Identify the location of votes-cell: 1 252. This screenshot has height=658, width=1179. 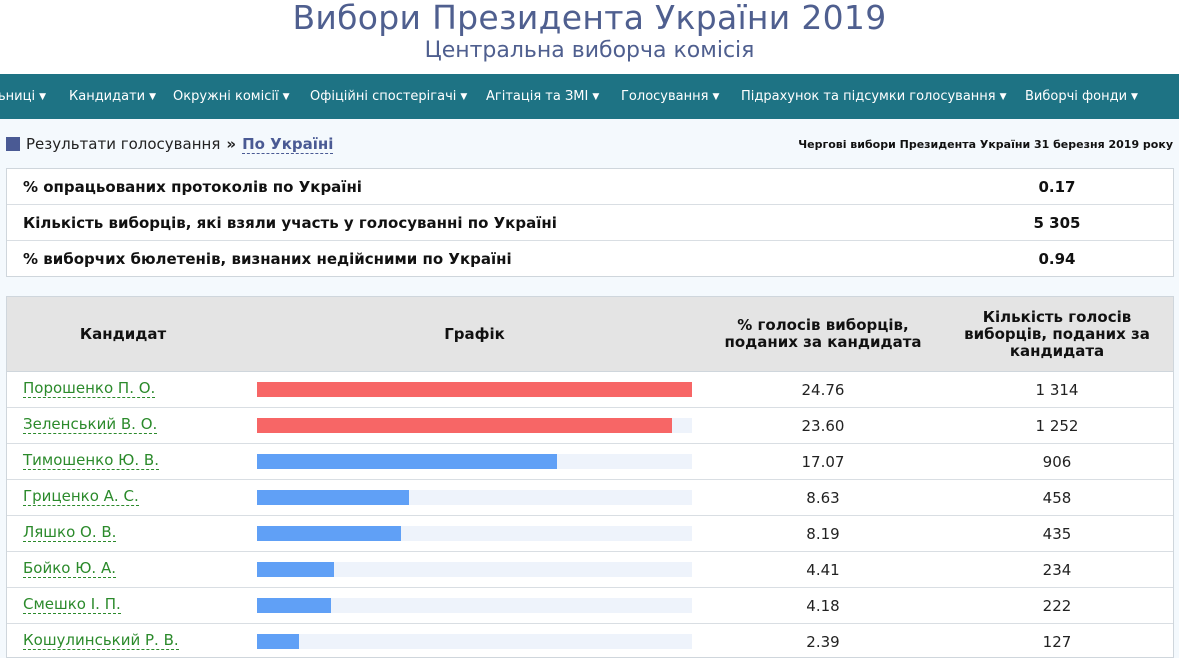
(1057, 426).